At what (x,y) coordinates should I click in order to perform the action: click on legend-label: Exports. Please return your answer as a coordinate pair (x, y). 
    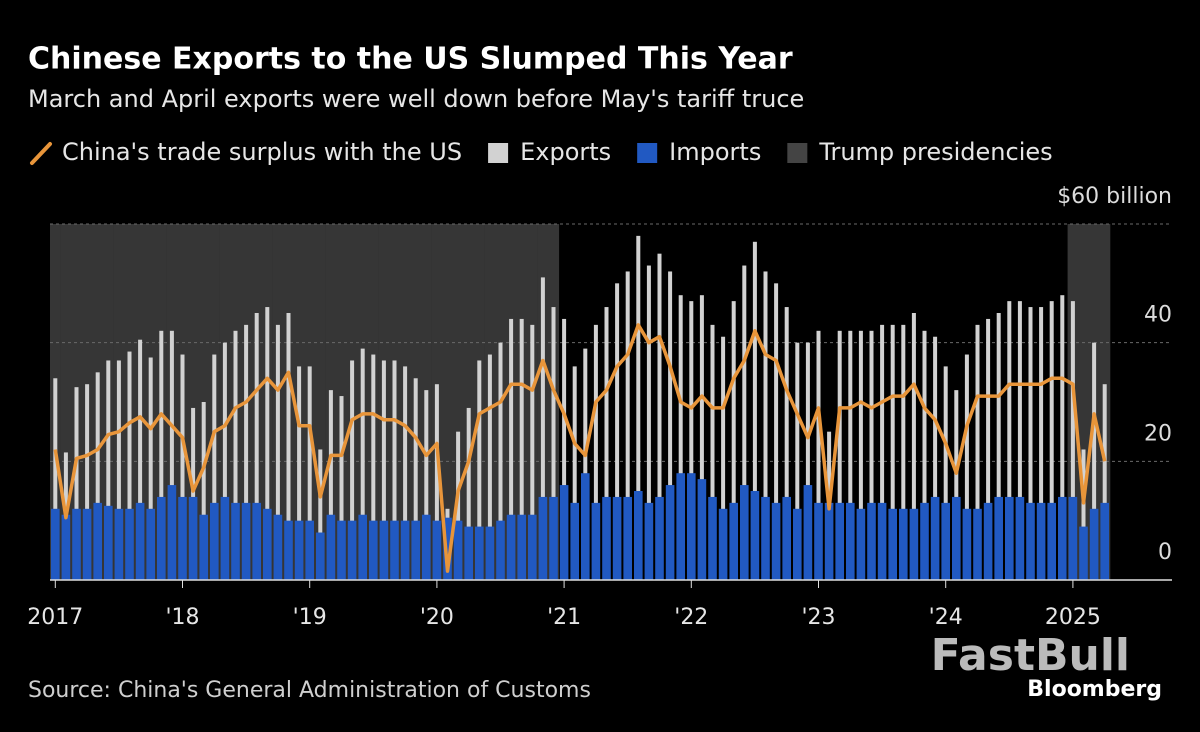
    Looking at the image, I should click on (565, 152).